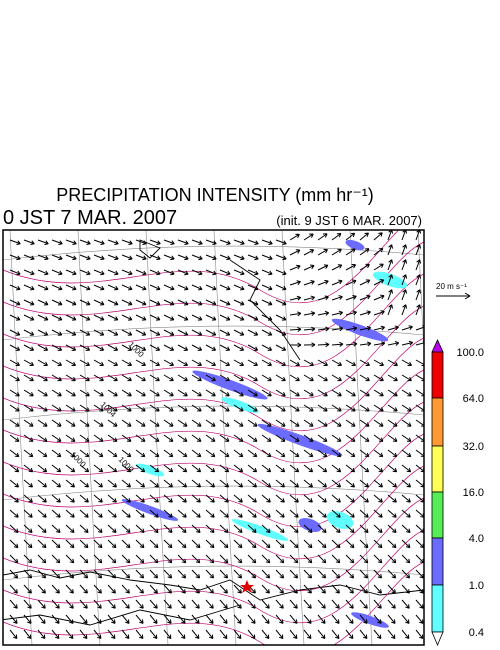 The width and height of the screenshot is (500, 650). What do you see at coordinates (78, 459) in the screenshot?
I see `isobar-label: 1000` at bounding box center [78, 459].